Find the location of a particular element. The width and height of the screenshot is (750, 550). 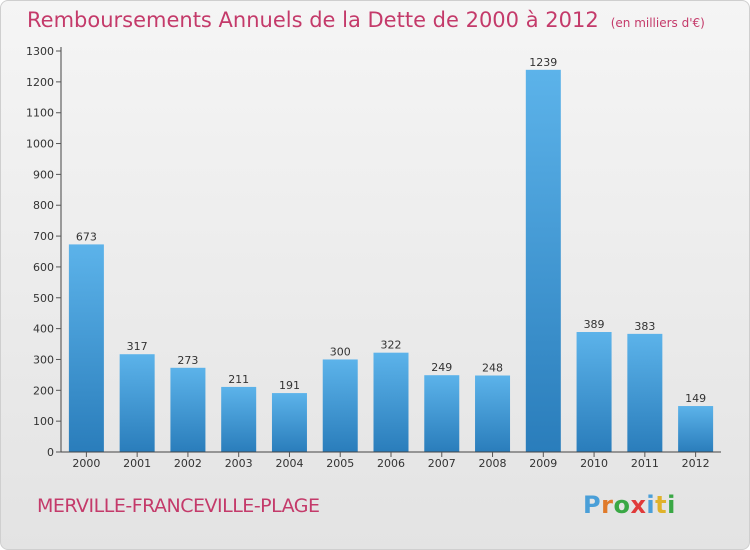

data-label-2011: 383 is located at coordinates (644, 326).